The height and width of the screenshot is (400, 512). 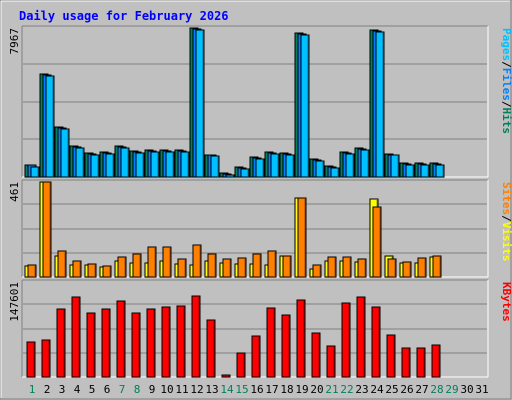 I want to click on ymax-label: 7967, so click(x=14, y=41).